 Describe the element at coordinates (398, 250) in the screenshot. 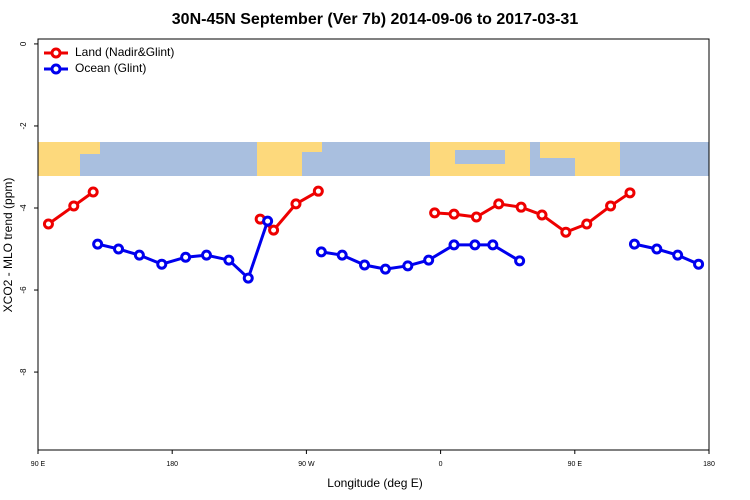

I see `series-line` at that location.